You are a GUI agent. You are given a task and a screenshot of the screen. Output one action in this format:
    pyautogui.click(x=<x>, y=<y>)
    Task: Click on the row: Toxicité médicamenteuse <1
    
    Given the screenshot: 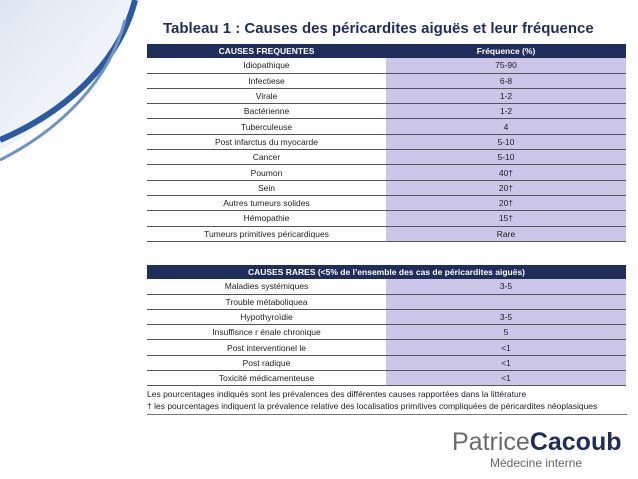 What is the action you would take?
    pyautogui.click(x=386, y=378)
    